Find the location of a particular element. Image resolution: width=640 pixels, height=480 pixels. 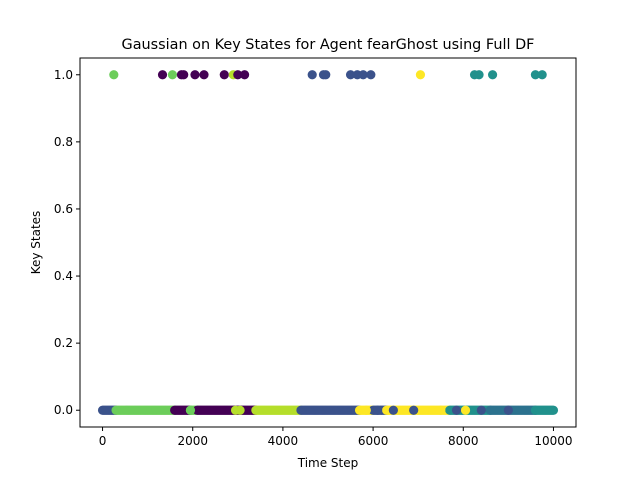

x-axis-label: Time Step is located at coordinates (328, 463).